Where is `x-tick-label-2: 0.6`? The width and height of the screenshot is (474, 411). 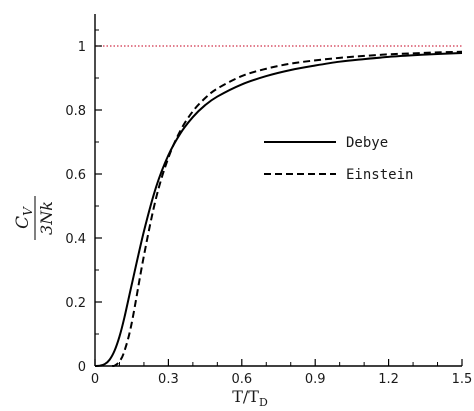
x-tick-label-2: 0.6 is located at coordinates (241, 379).